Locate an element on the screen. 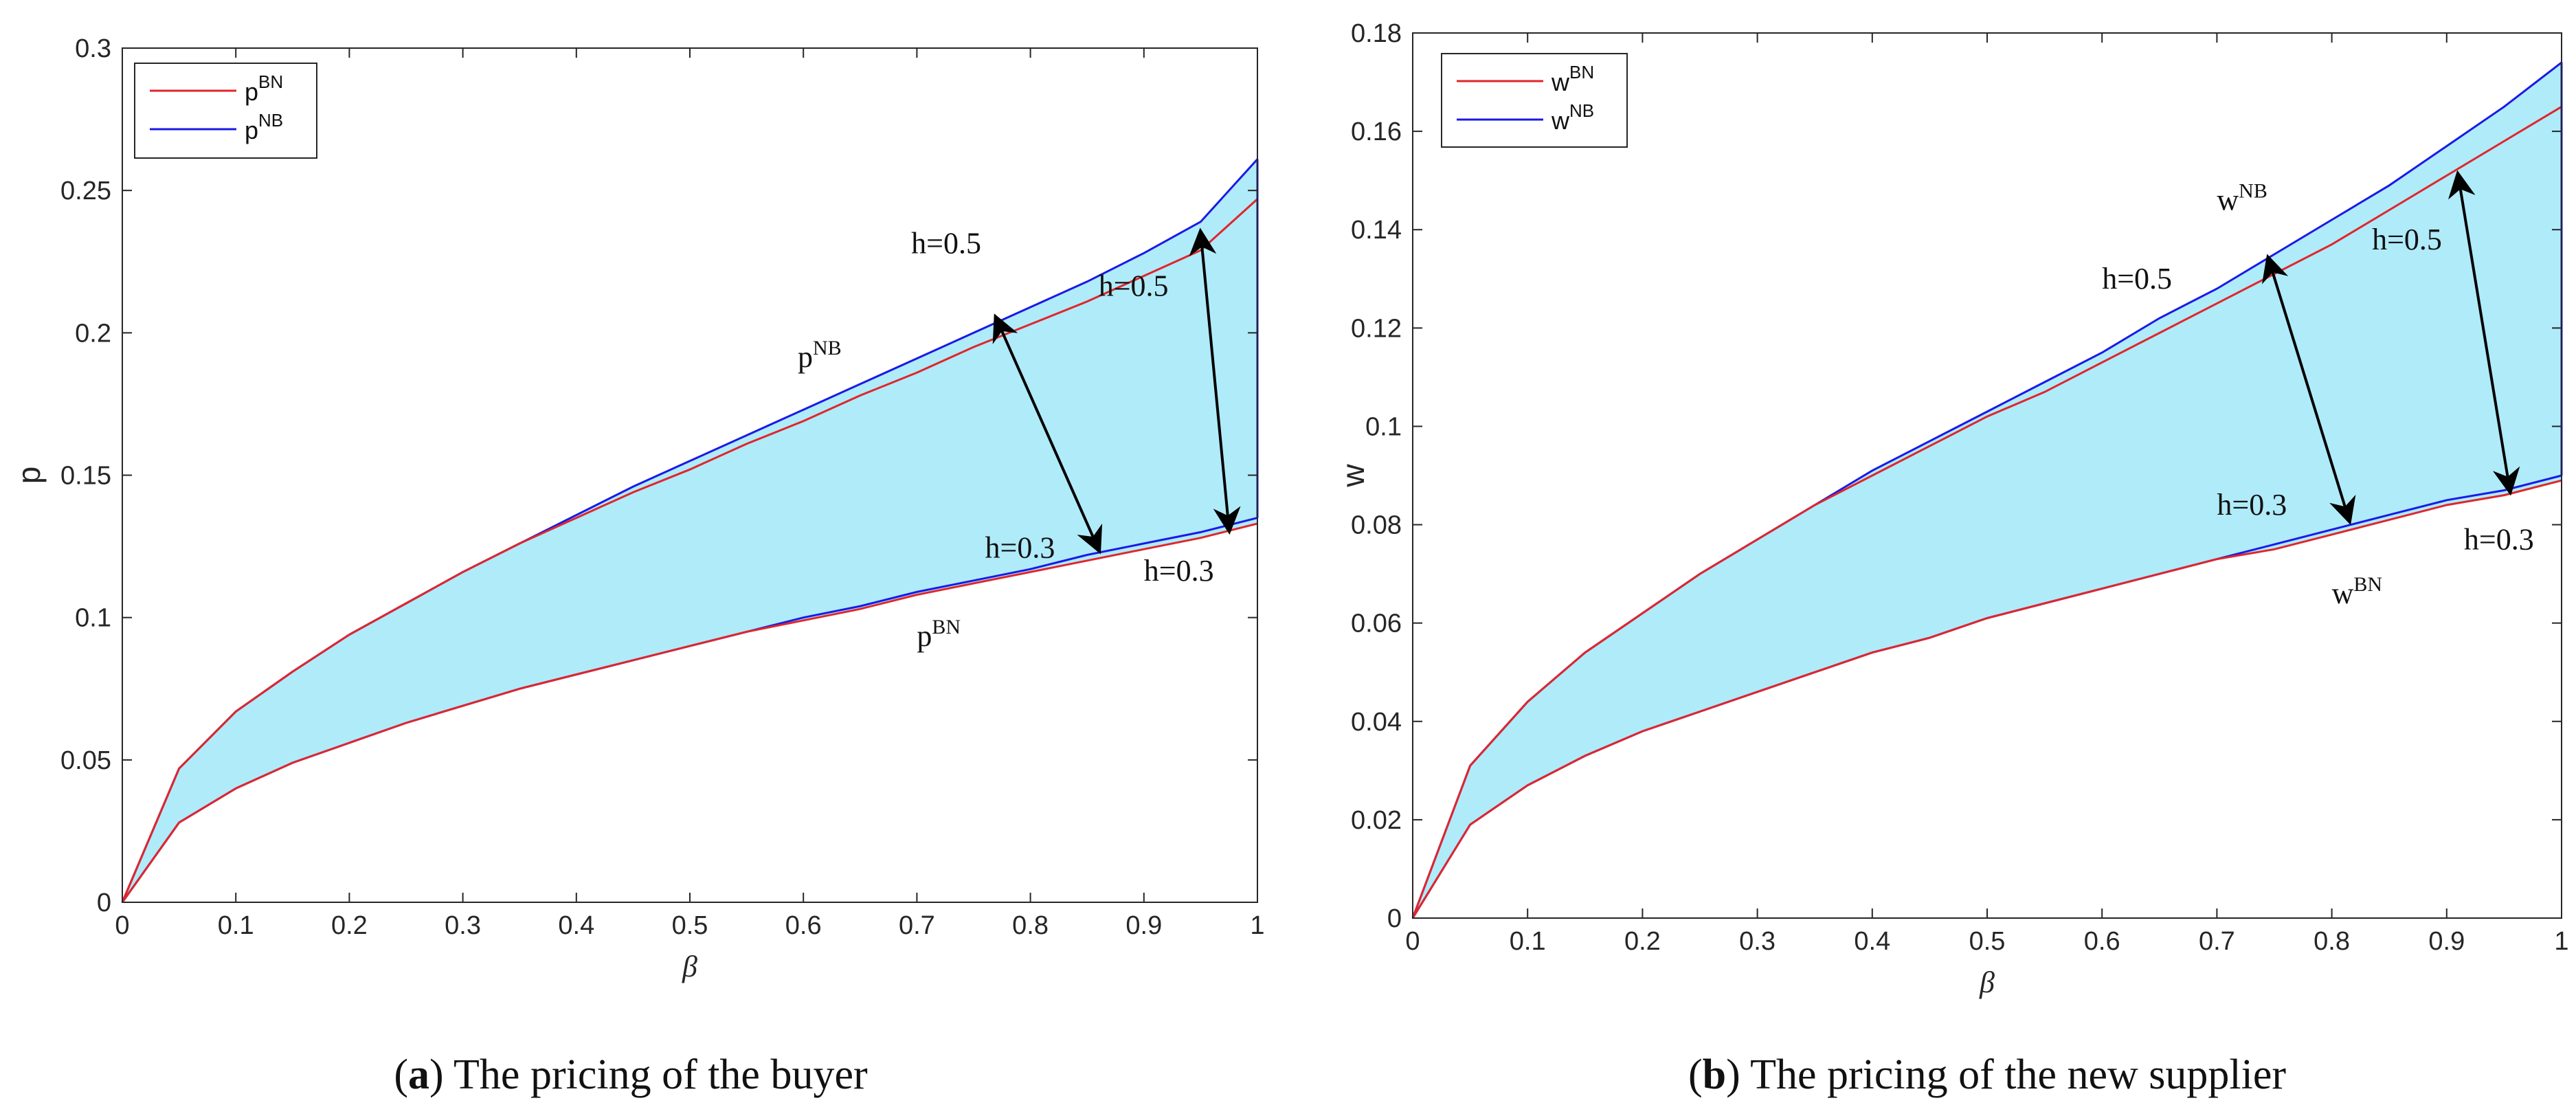 The width and height of the screenshot is (2576, 1116). y-tick-label: 0.15 is located at coordinates (85, 476).